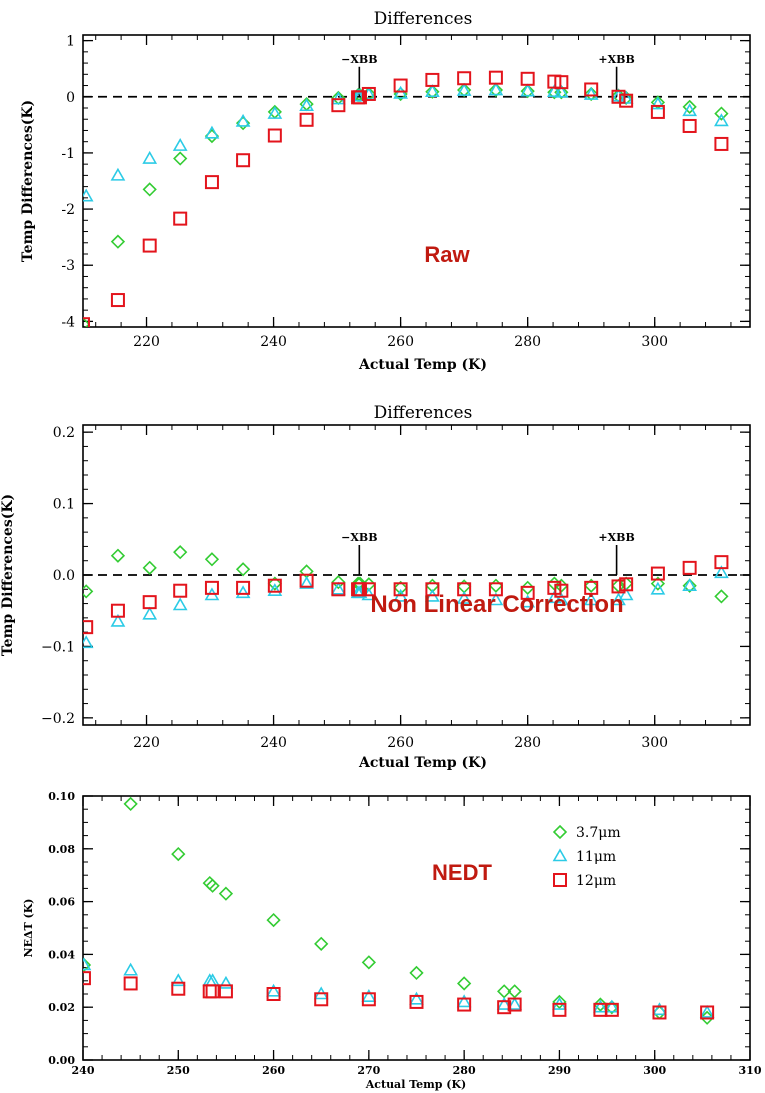 This screenshot has width=765, height=1093. Describe the element at coordinates (64, 433) in the screenshot. I see `y-tick-label: 0.2` at that location.